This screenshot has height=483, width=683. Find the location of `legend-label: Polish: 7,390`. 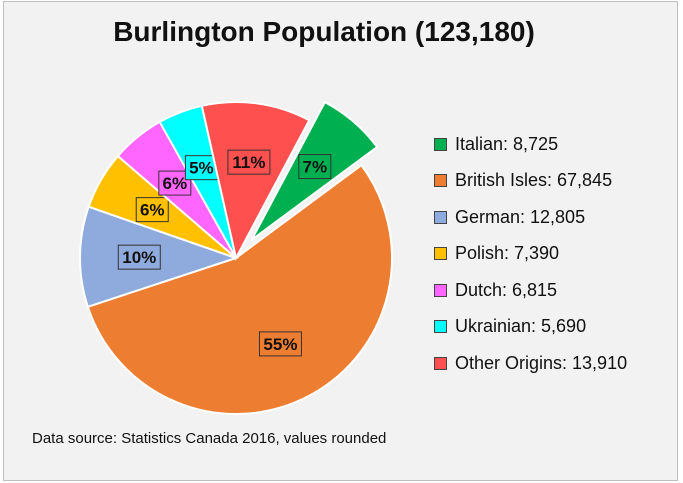

legend-label: Polish: 7,390 is located at coordinates (507, 253).